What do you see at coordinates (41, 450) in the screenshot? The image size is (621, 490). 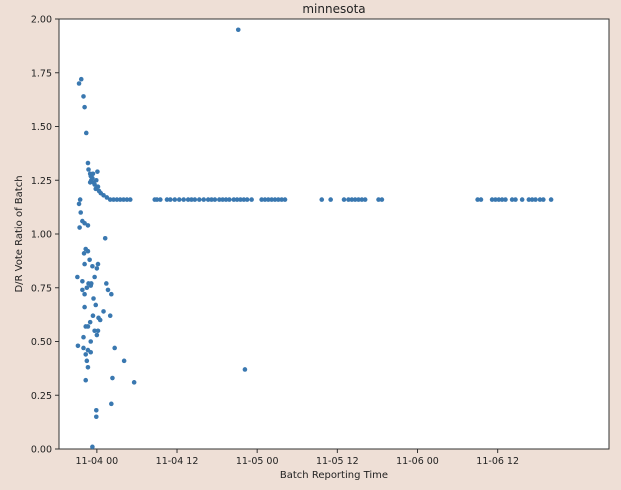 I see `y-tick-label: 0.00` at bounding box center [41, 450].